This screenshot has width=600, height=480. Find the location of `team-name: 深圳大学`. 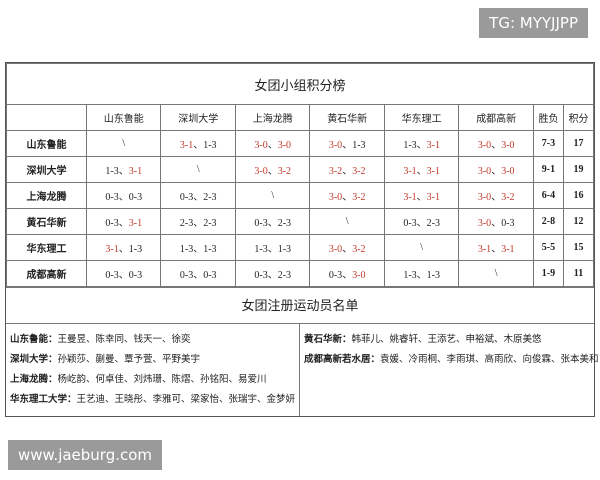

team-name: 深圳大学 is located at coordinates (46, 169).